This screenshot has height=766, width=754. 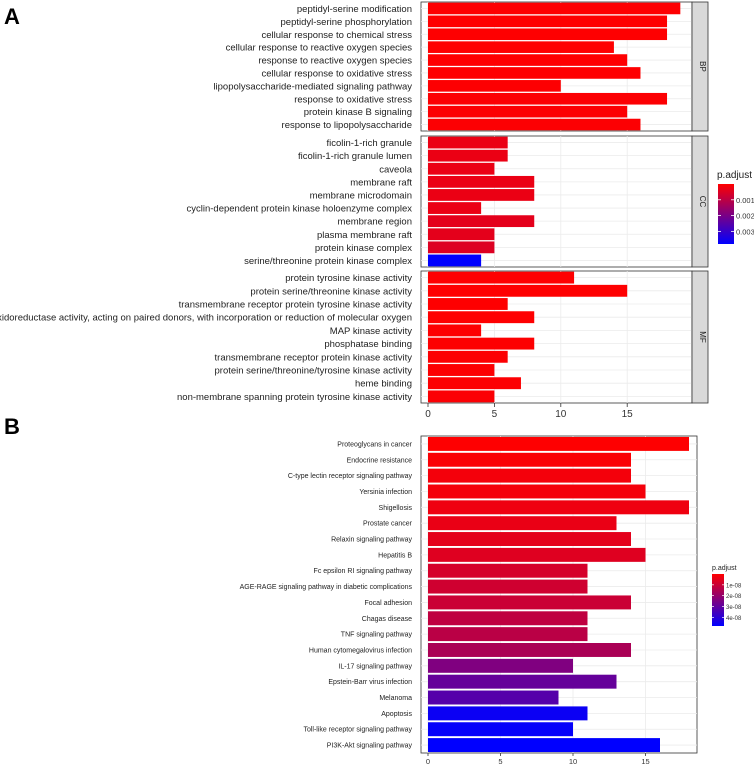 I want to click on category-label: phosphatase binding, so click(x=368, y=344).